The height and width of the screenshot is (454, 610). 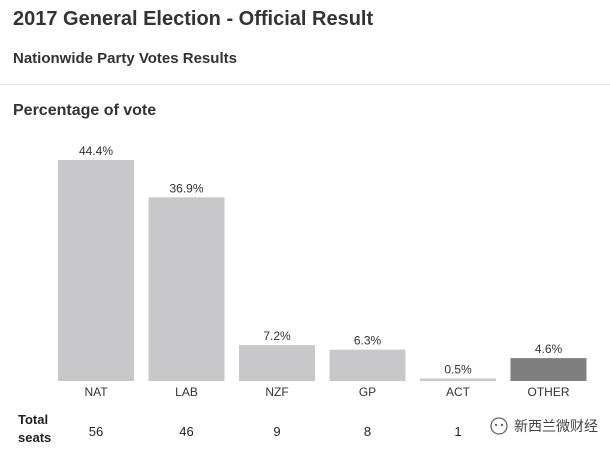 What do you see at coordinates (548, 369) in the screenshot?
I see `bar-other` at bounding box center [548, 369].